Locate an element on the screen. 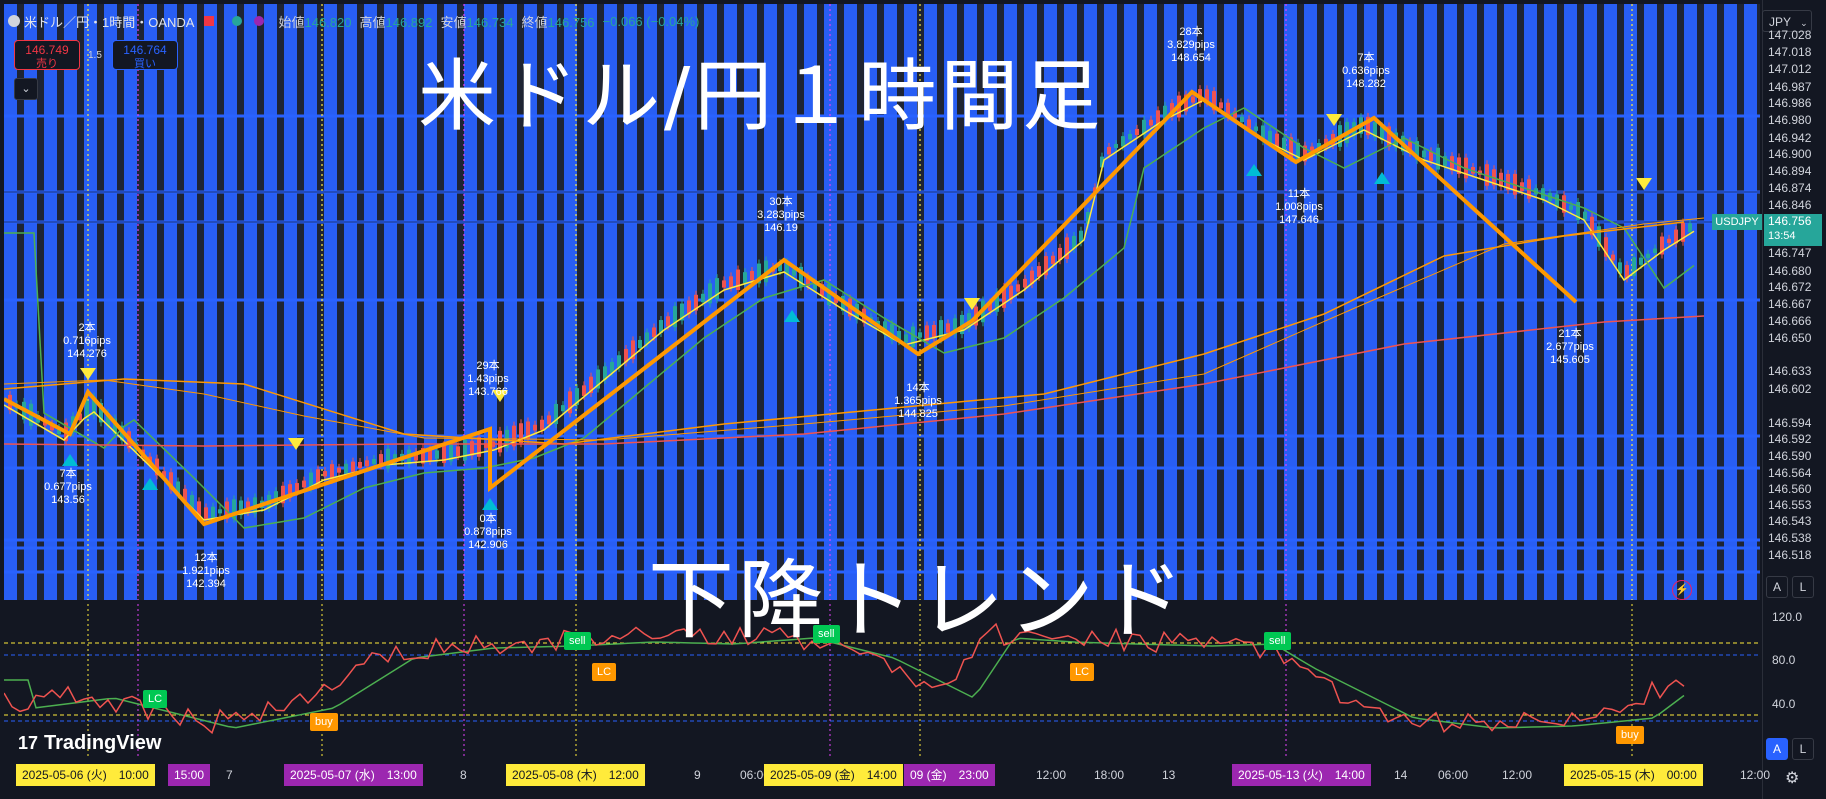 Image resolution: width=1826 pixels, height=799 pixels. currency-selector: JPY ⌄ is located at coordinates (1787, 21).